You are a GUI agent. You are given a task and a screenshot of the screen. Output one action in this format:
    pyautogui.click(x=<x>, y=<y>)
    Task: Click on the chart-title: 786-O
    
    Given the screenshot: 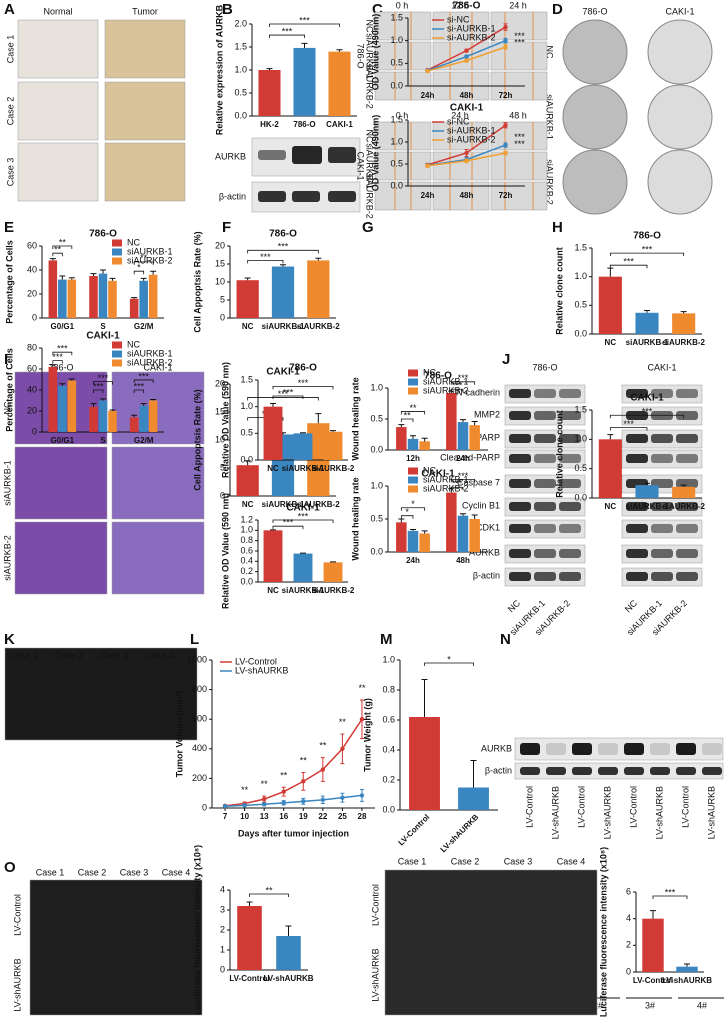 What is the action you would take?
    pyautogui.click(x=647, y=236)
    